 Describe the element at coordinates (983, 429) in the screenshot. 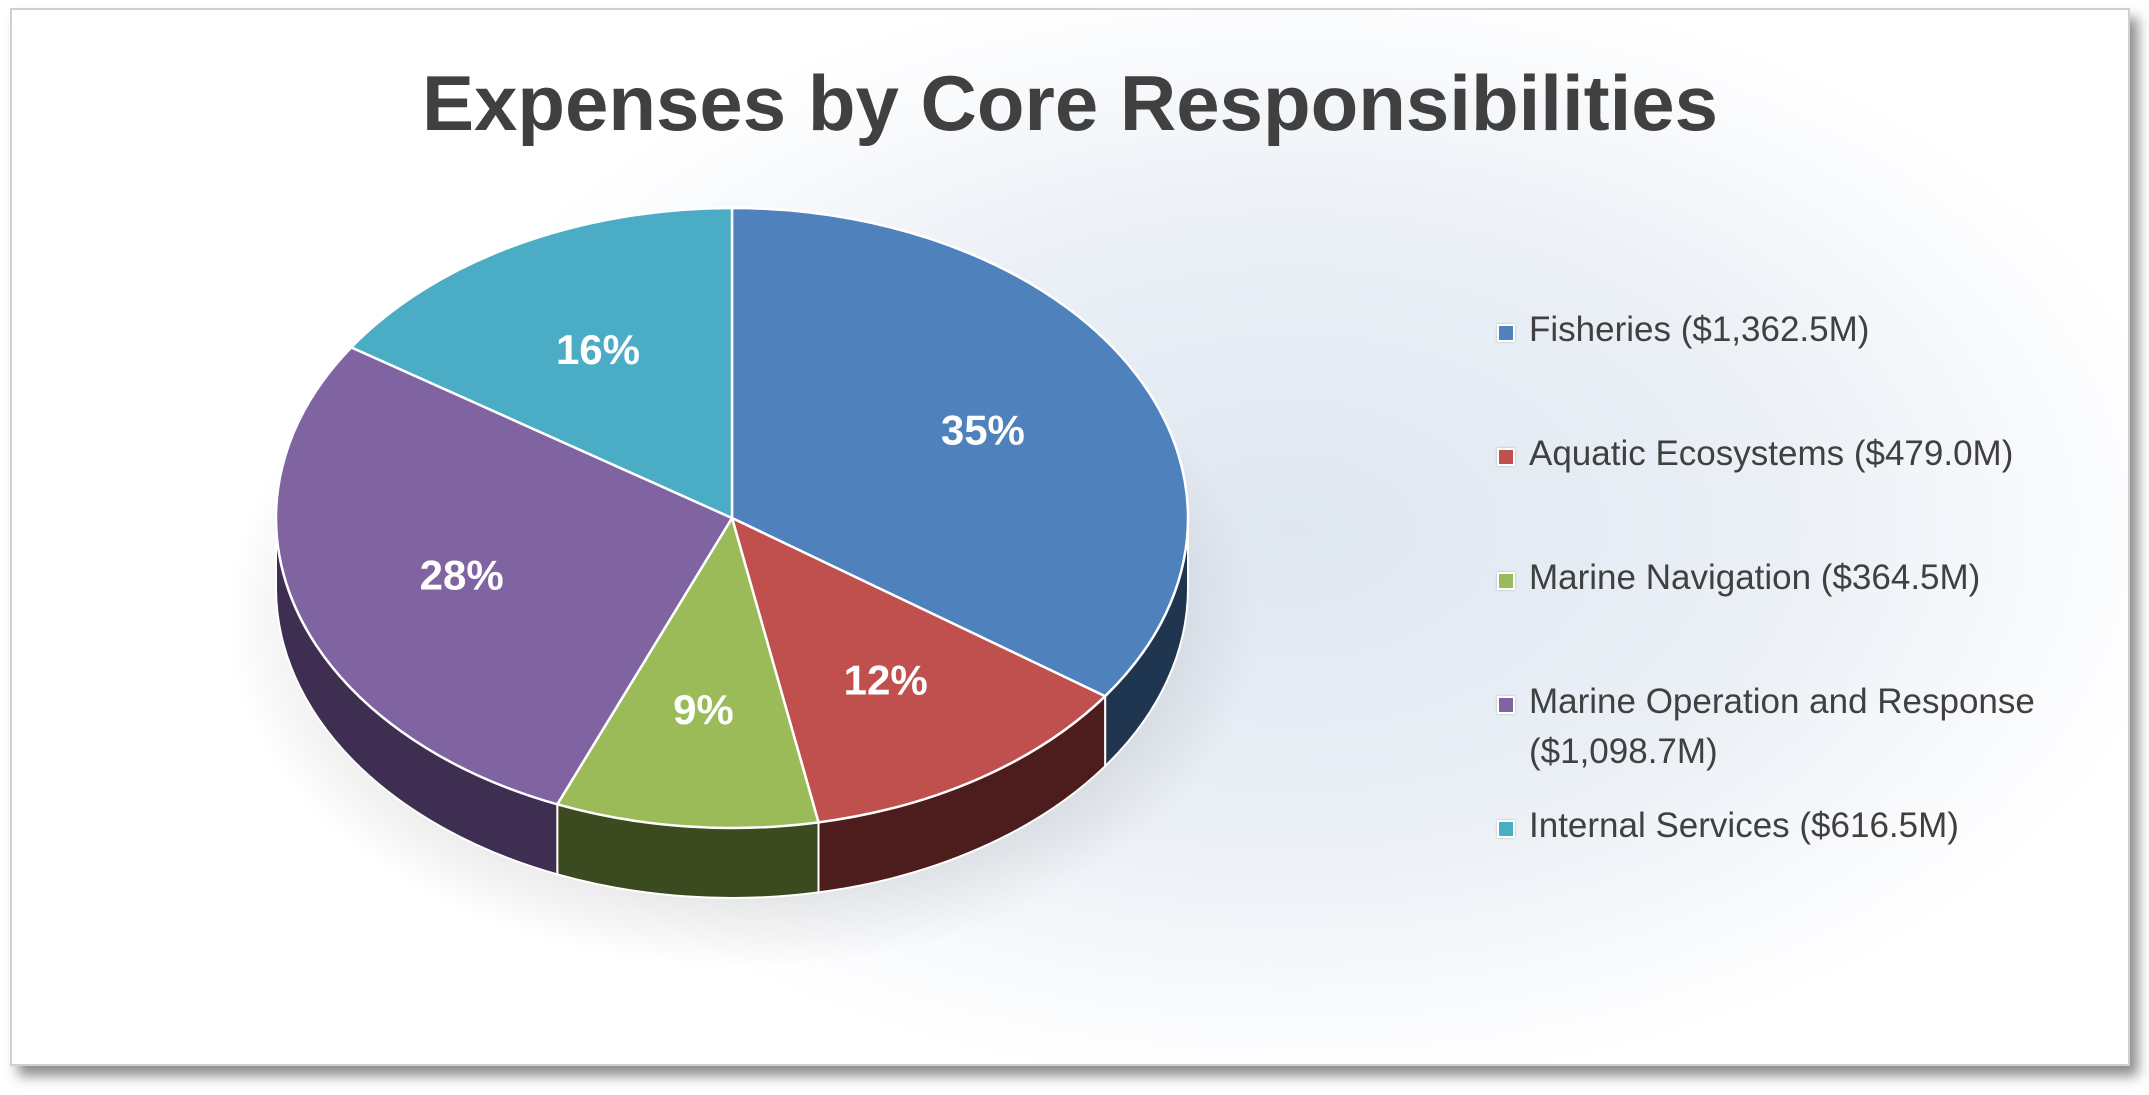

I see `slice-1-label: 35%` at that location.